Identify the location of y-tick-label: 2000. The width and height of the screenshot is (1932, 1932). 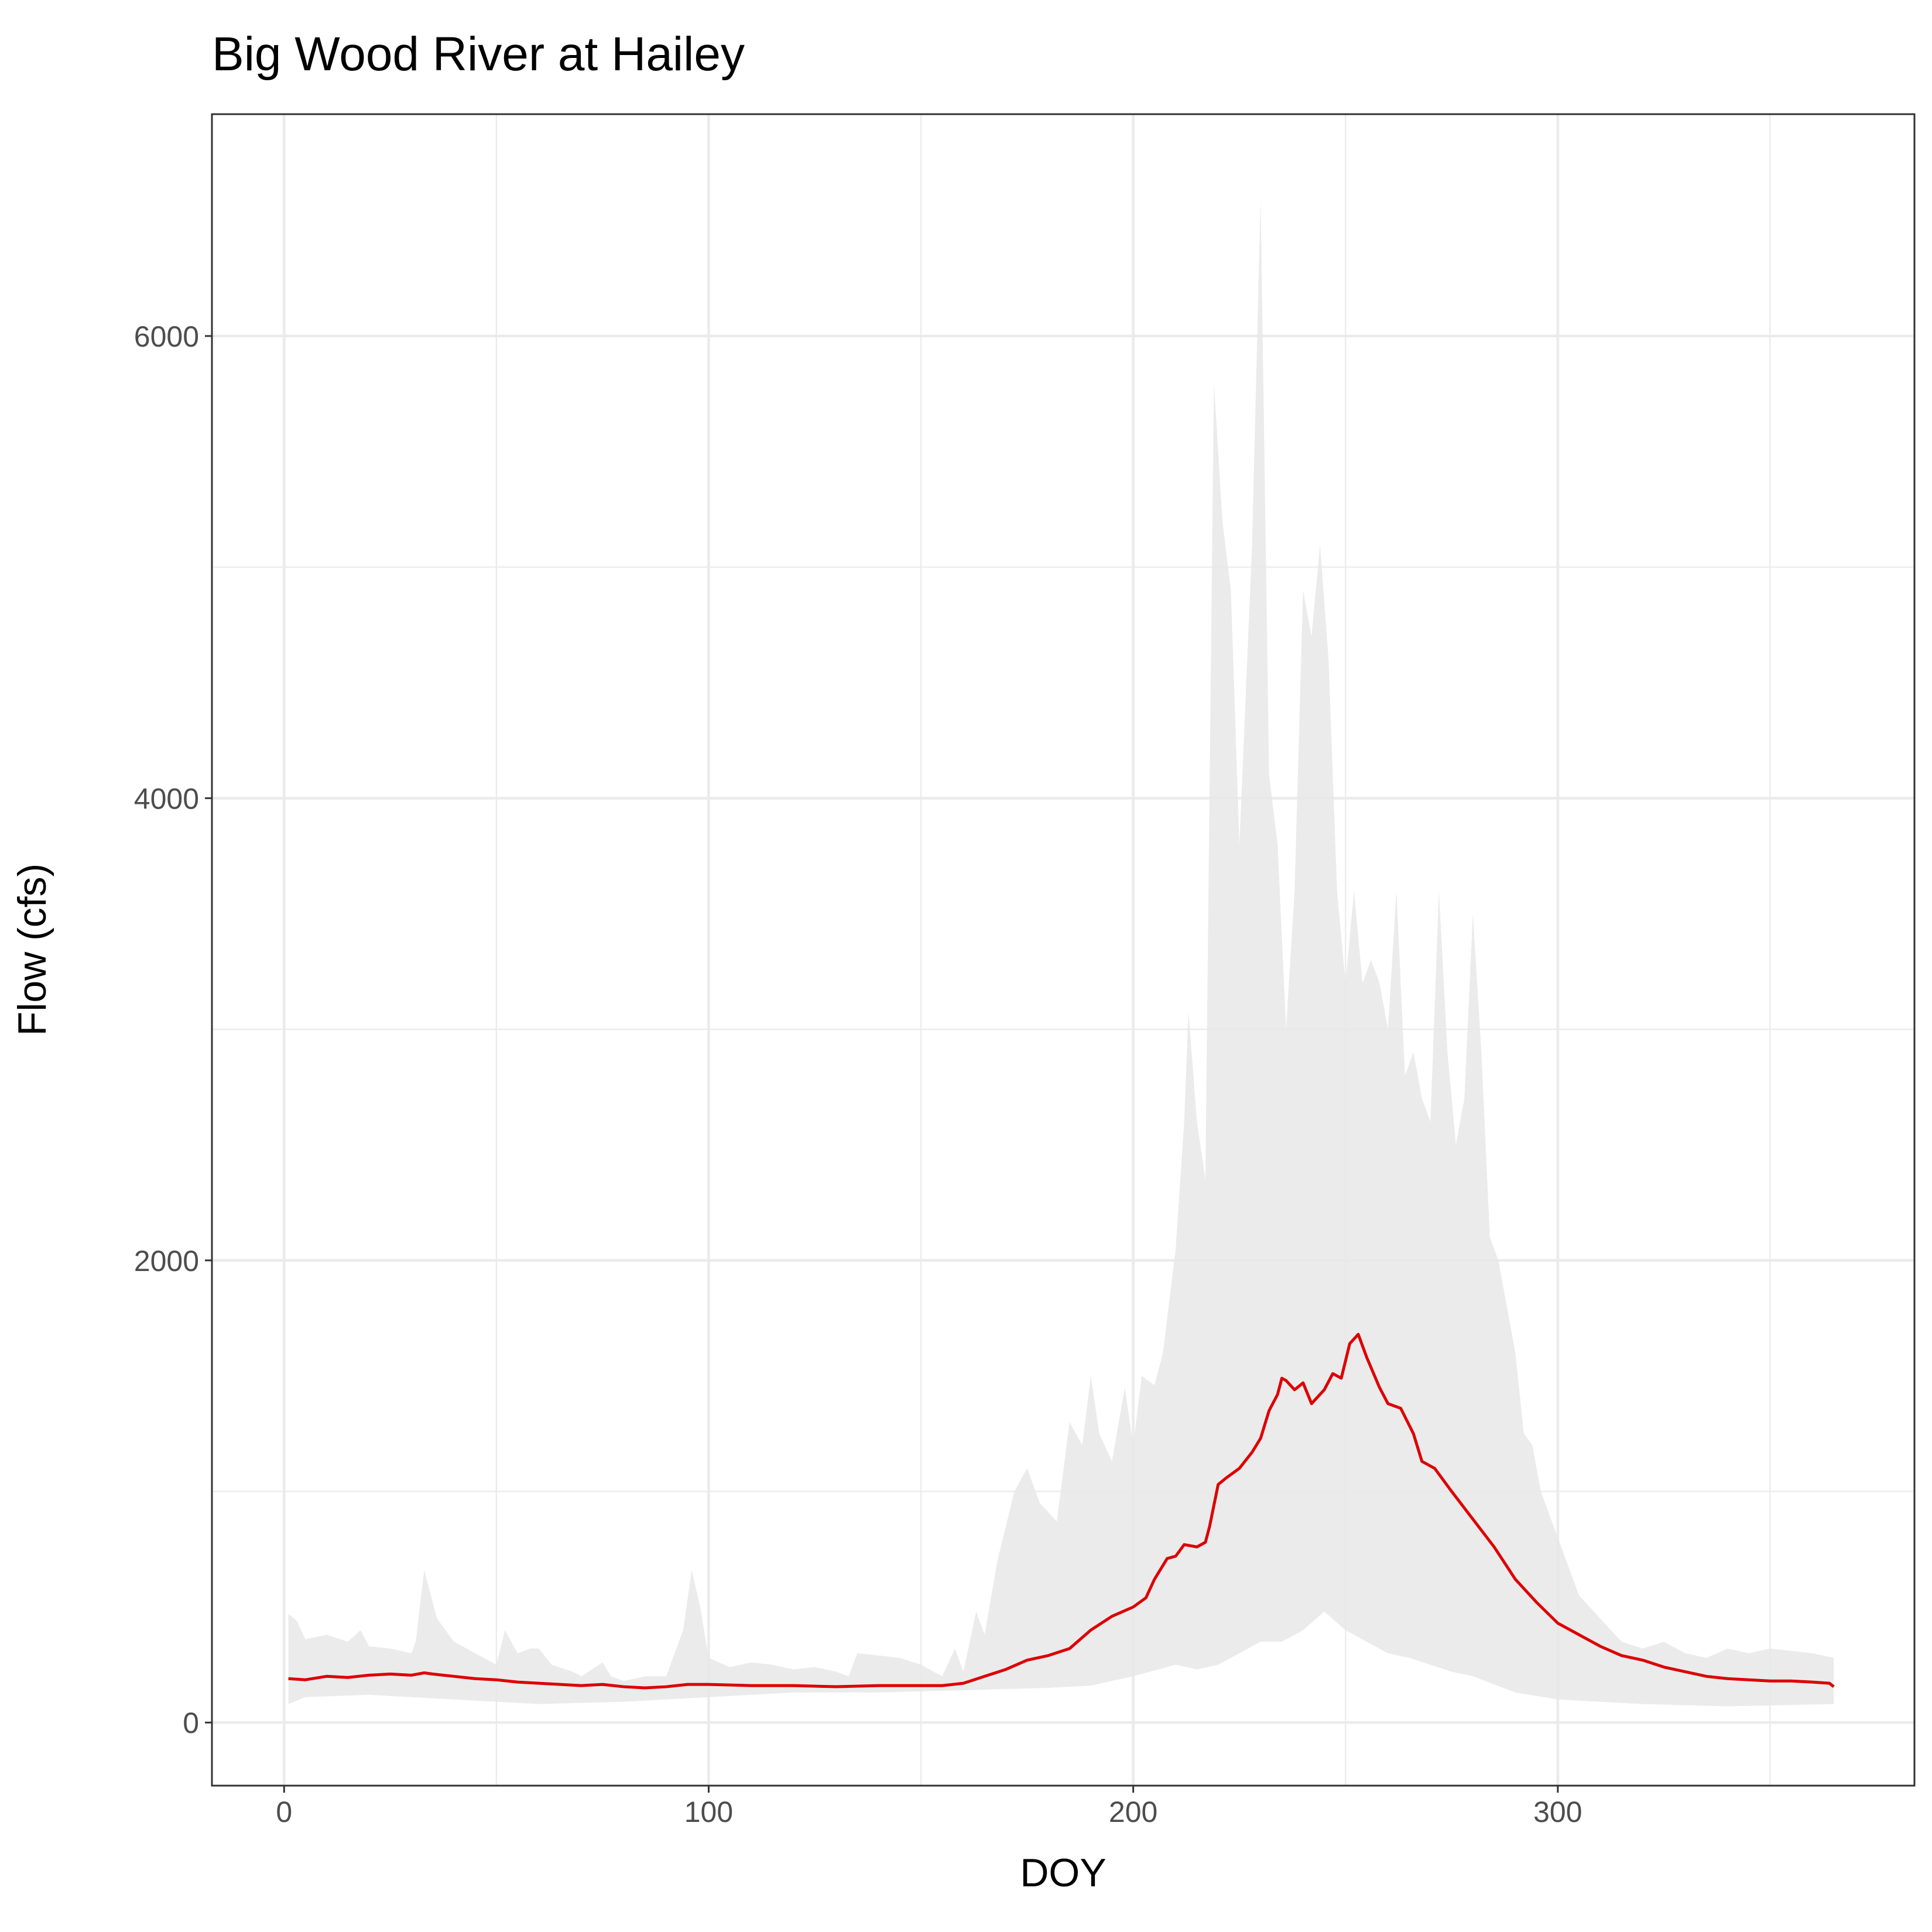
(166, 1261).